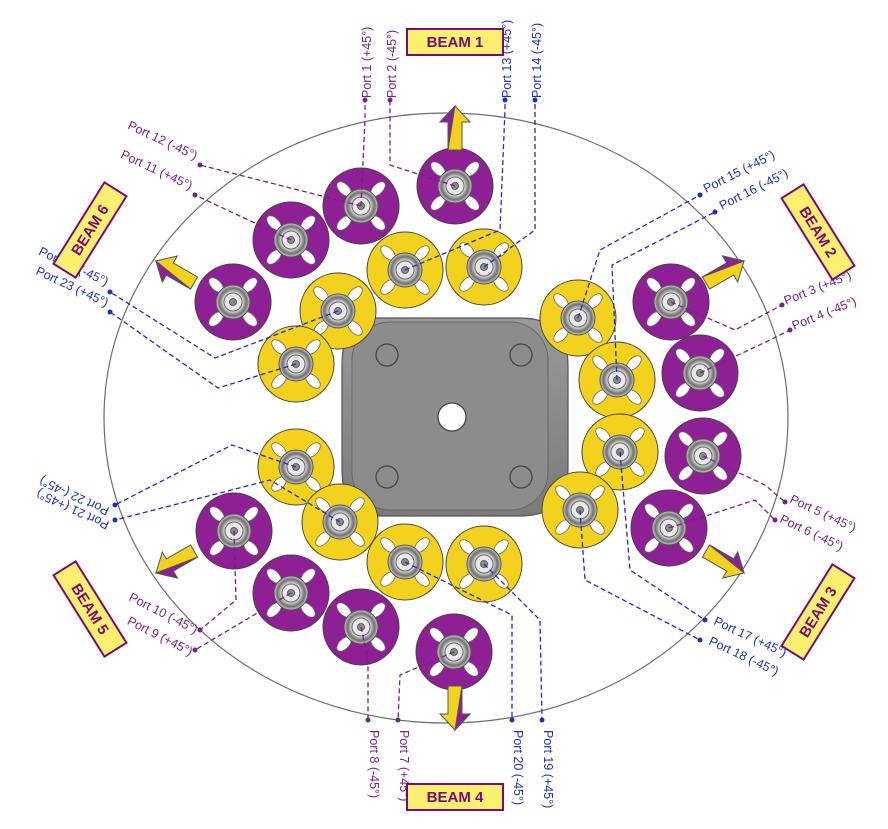  What do you see at coordinates (90, 230) in the screenshot?
I see `beam-label-6: BEAM 6` at bounding box center [90, 230].